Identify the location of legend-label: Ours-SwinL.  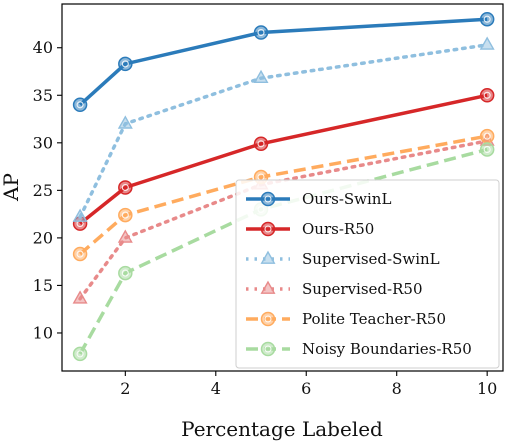
(346, 199).